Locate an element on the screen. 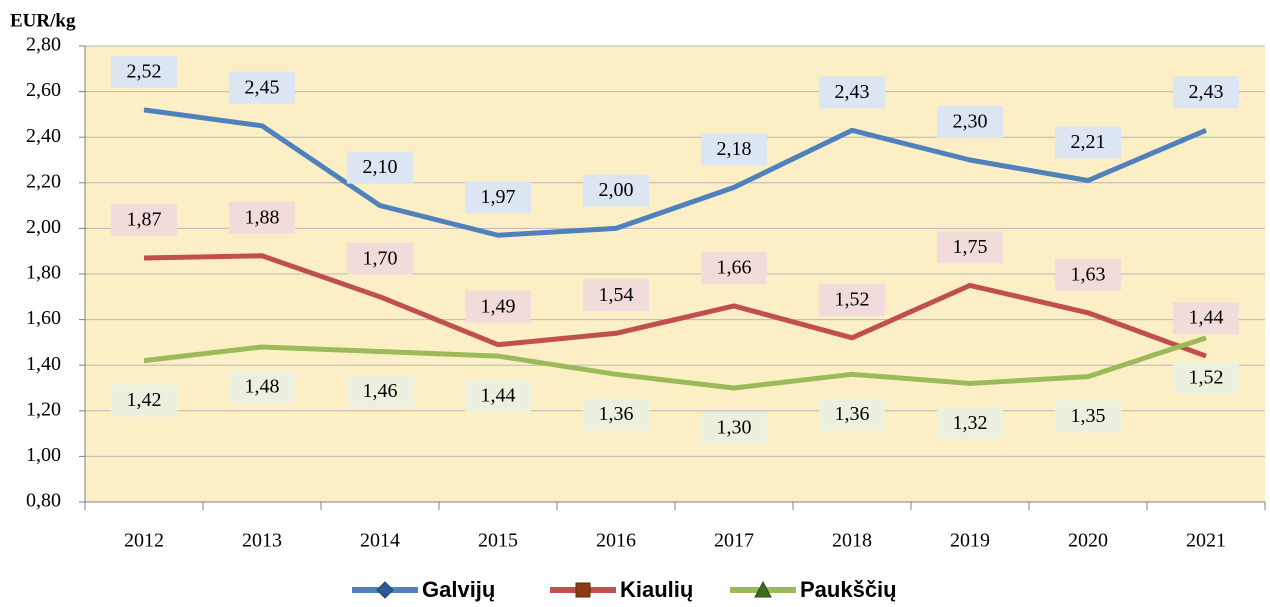 The height and width of the screenshot is (607, 1270). data-label: 1,75 is located at coordinates (970, 247).